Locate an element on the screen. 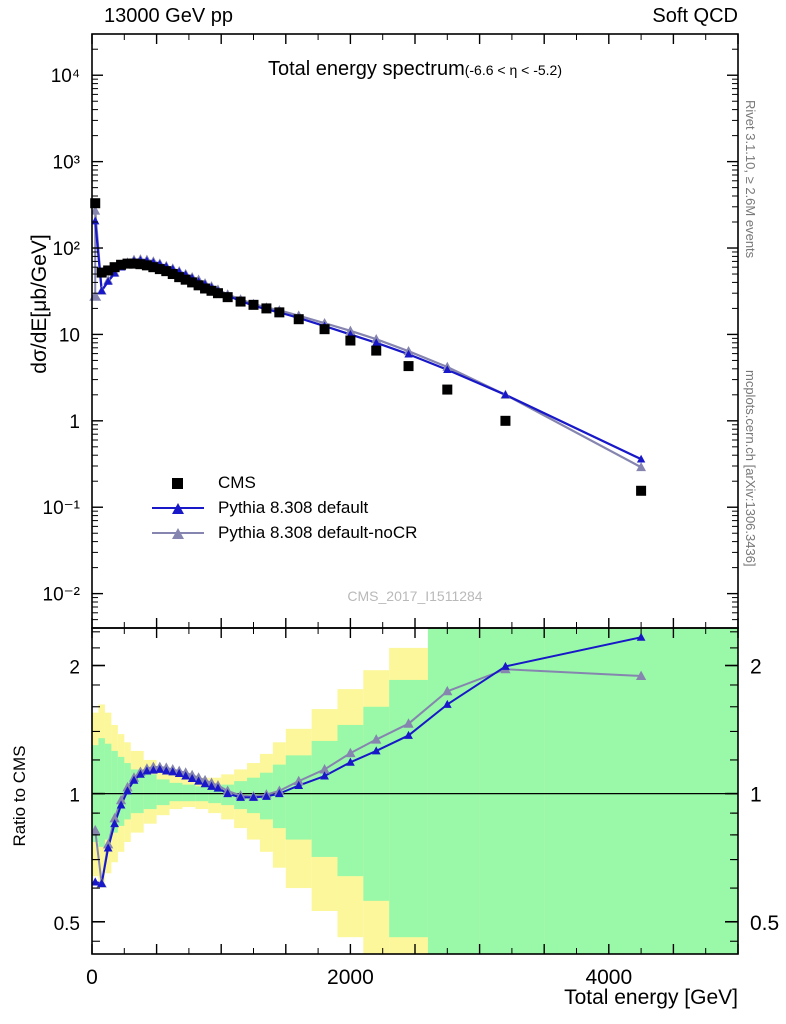 The image size is (786, 1024). legend-item-pythia-default: Pythia 8.308 default is located at coordinates (284, 507).